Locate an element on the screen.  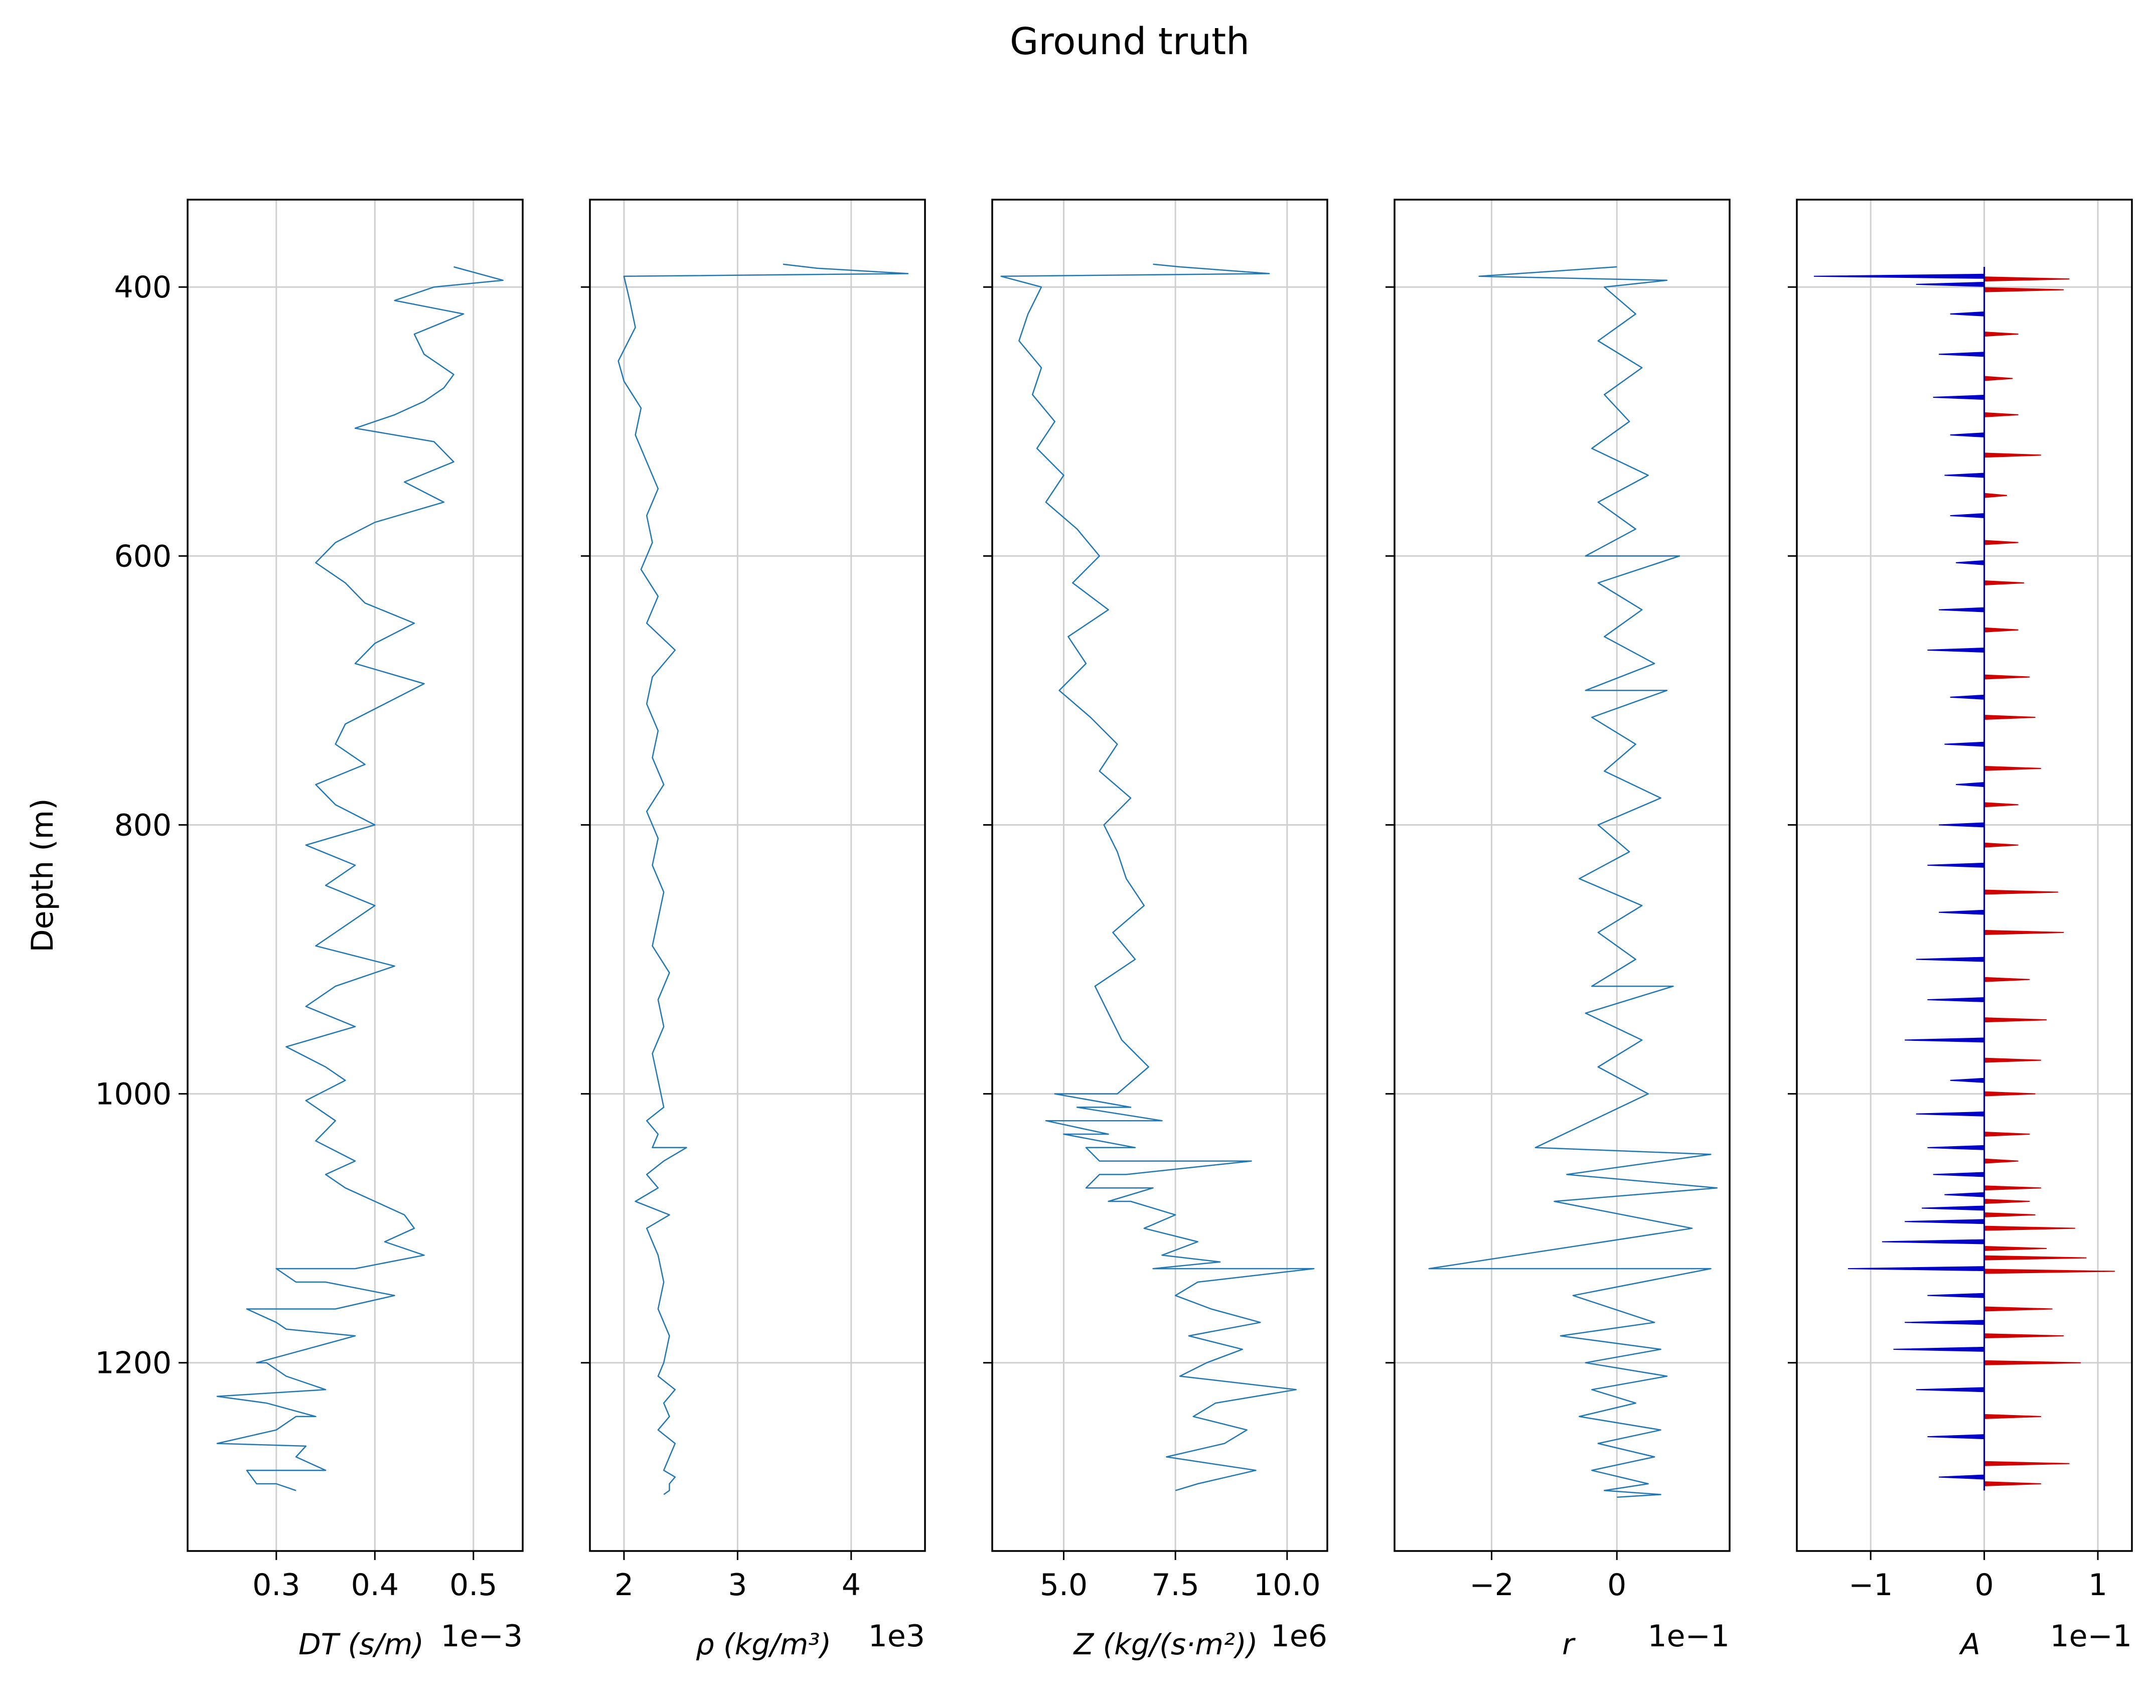
x-tick-label: −1 is located at coordinates (1871, 1585).